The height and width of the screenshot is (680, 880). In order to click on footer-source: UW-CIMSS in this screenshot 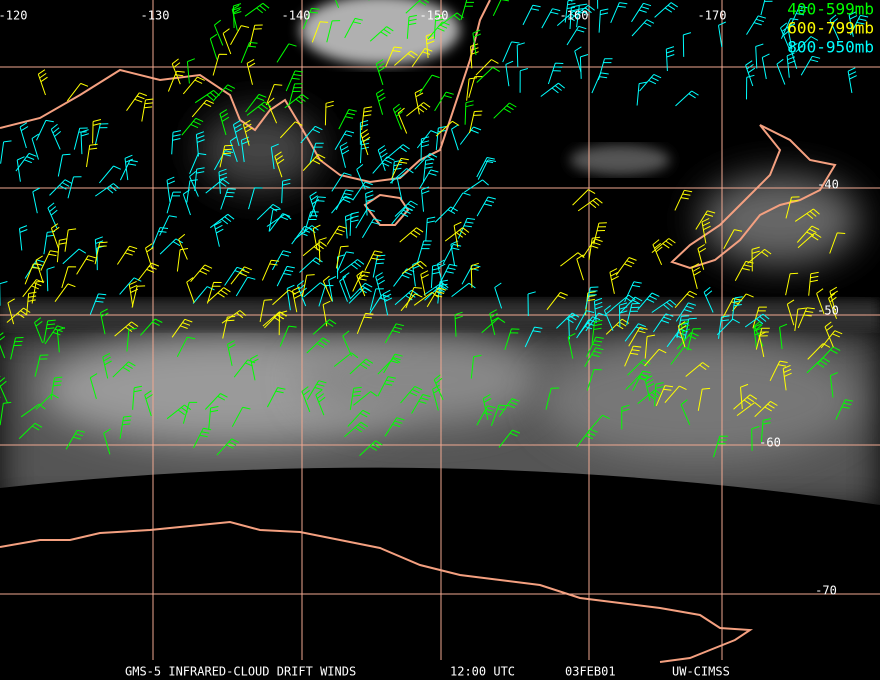, I will do `click(701, 672)`.